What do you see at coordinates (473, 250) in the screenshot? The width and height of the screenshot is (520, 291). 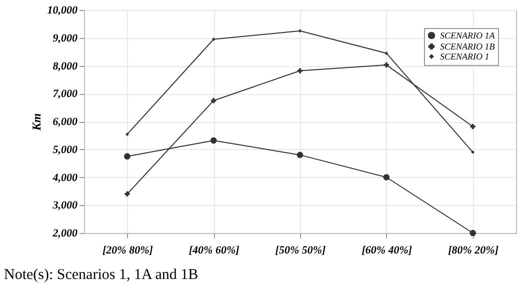 I see `x-tick-label: [80% 20%]` at bounding box center [473, 250].